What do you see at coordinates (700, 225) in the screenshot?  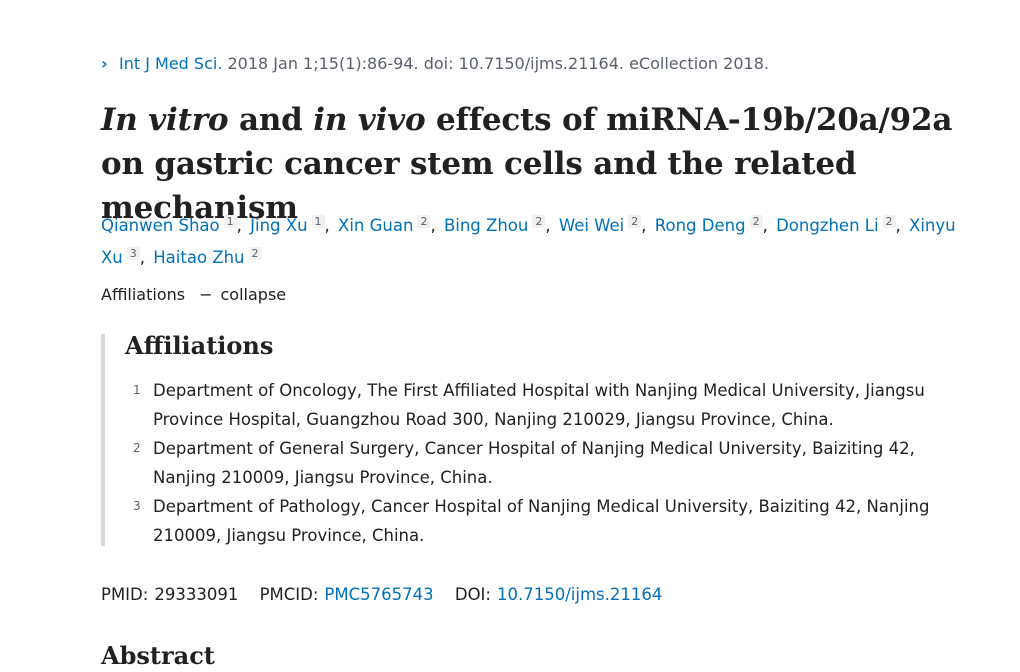 I see `author-link: Rong Deng` at bounding box center [700, 225].